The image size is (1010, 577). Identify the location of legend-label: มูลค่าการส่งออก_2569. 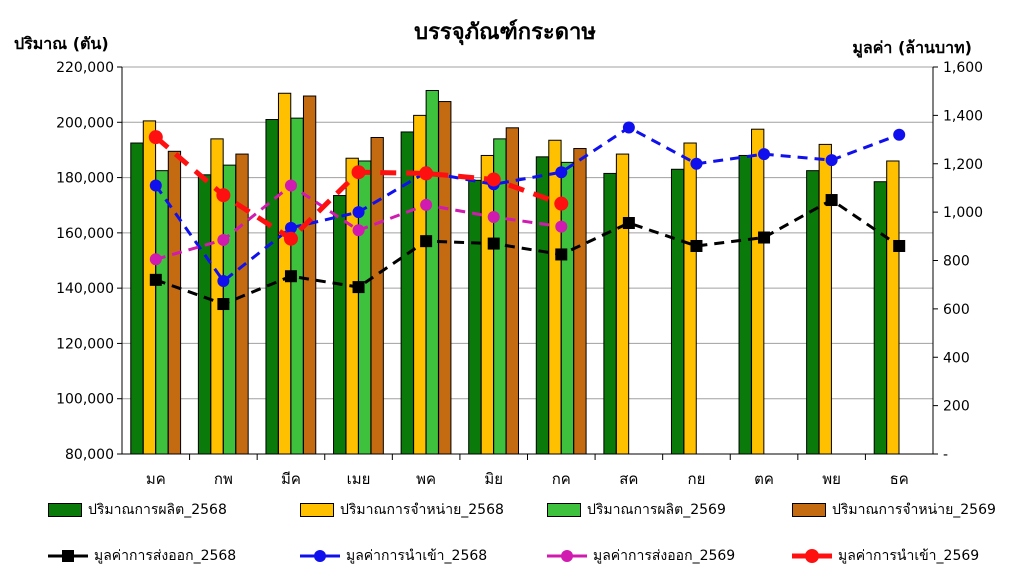
(664, 556).